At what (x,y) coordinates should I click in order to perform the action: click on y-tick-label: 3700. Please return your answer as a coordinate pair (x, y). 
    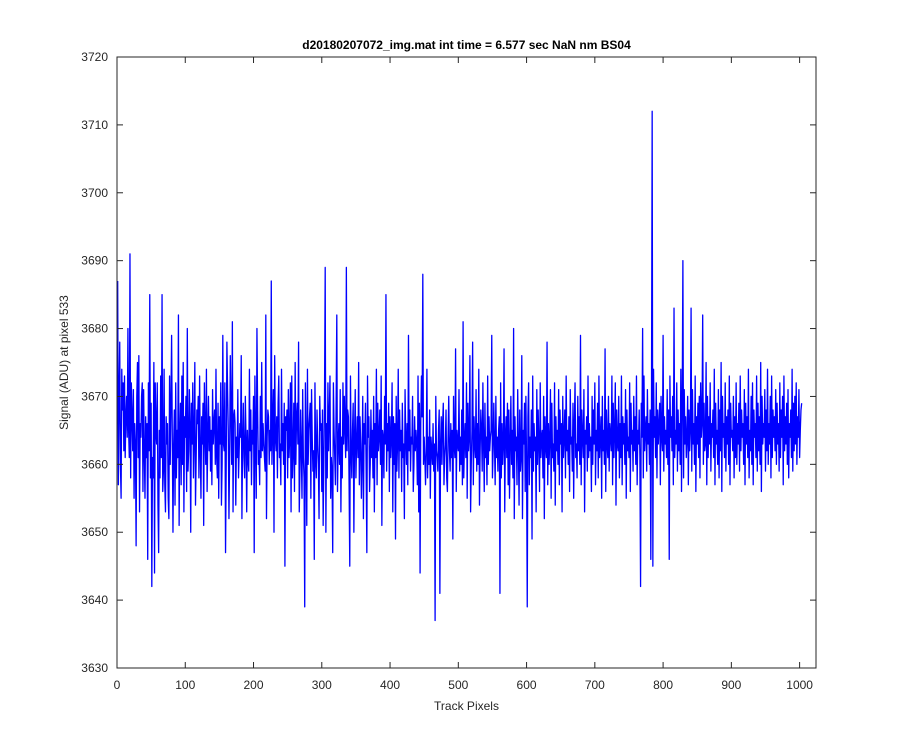
    Looking at the image, I should click on (94, 193).